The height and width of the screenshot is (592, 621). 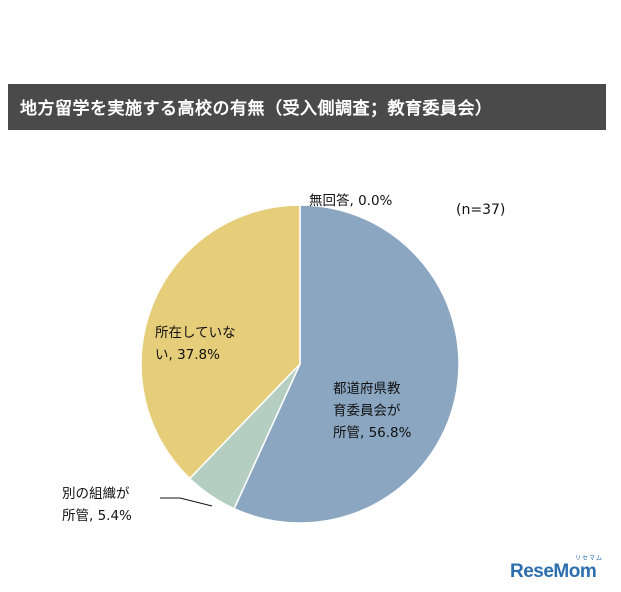 I want to click on label-none-line: 所在していな, so click(x=195, y=333).